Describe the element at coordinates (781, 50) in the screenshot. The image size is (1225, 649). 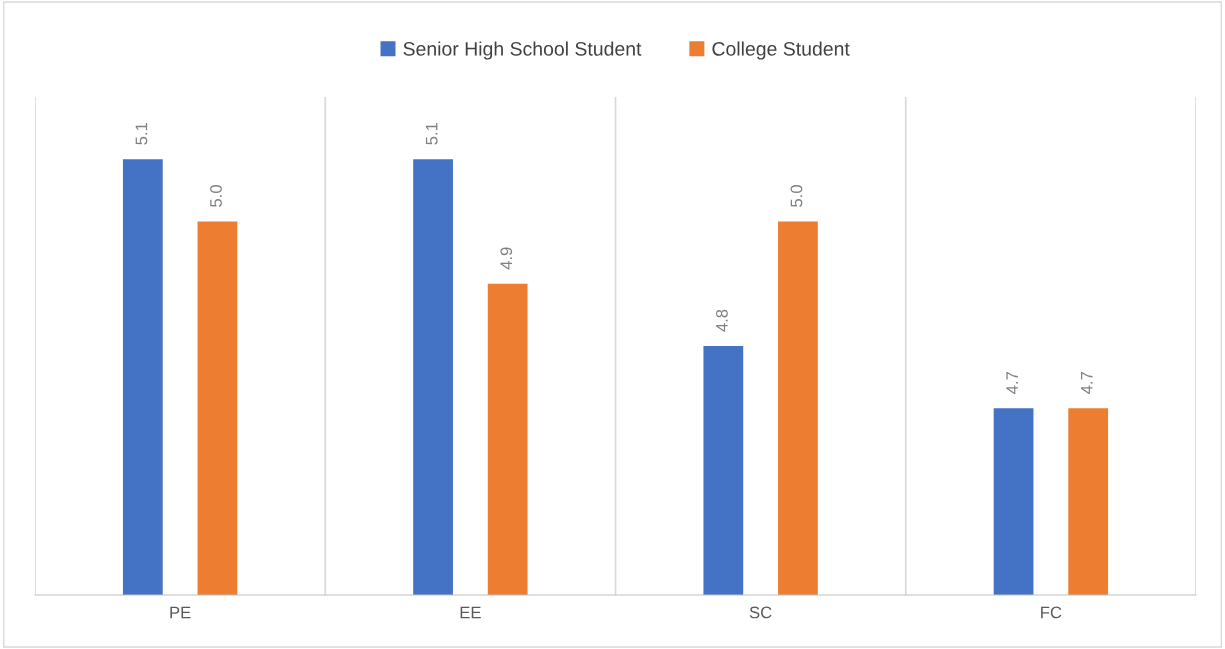
I see `legend-label: College Student` at that location.